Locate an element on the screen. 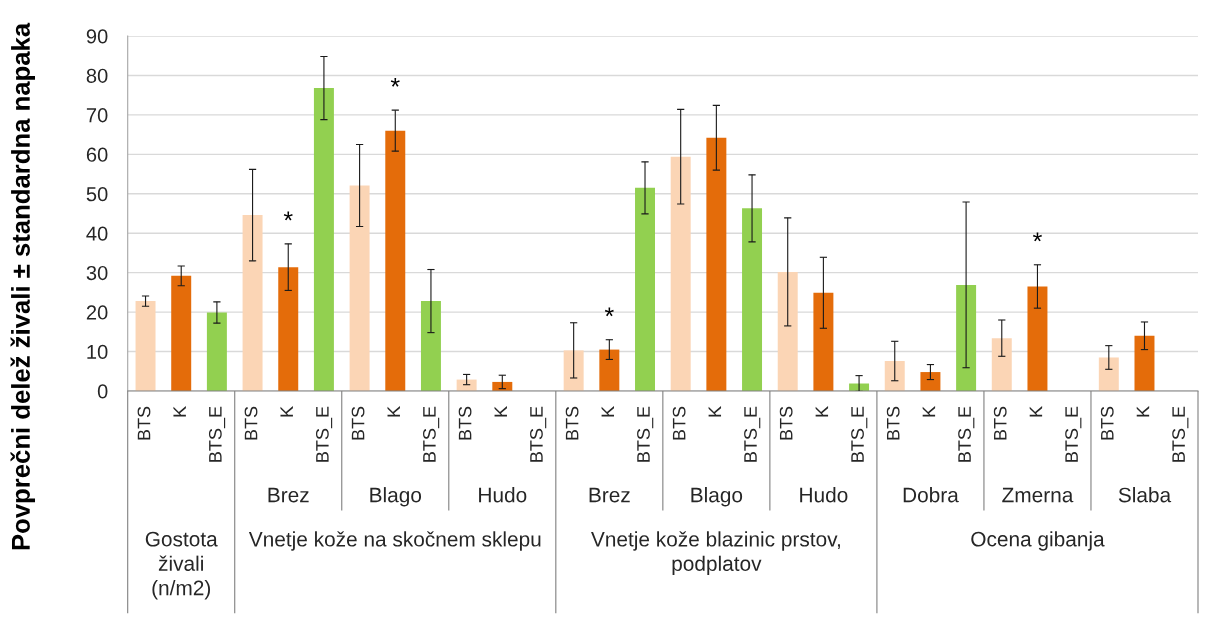 The height and width of the screenshot is (619, 1208). y-tick-label: 80 is located at coordinates (97, 75).